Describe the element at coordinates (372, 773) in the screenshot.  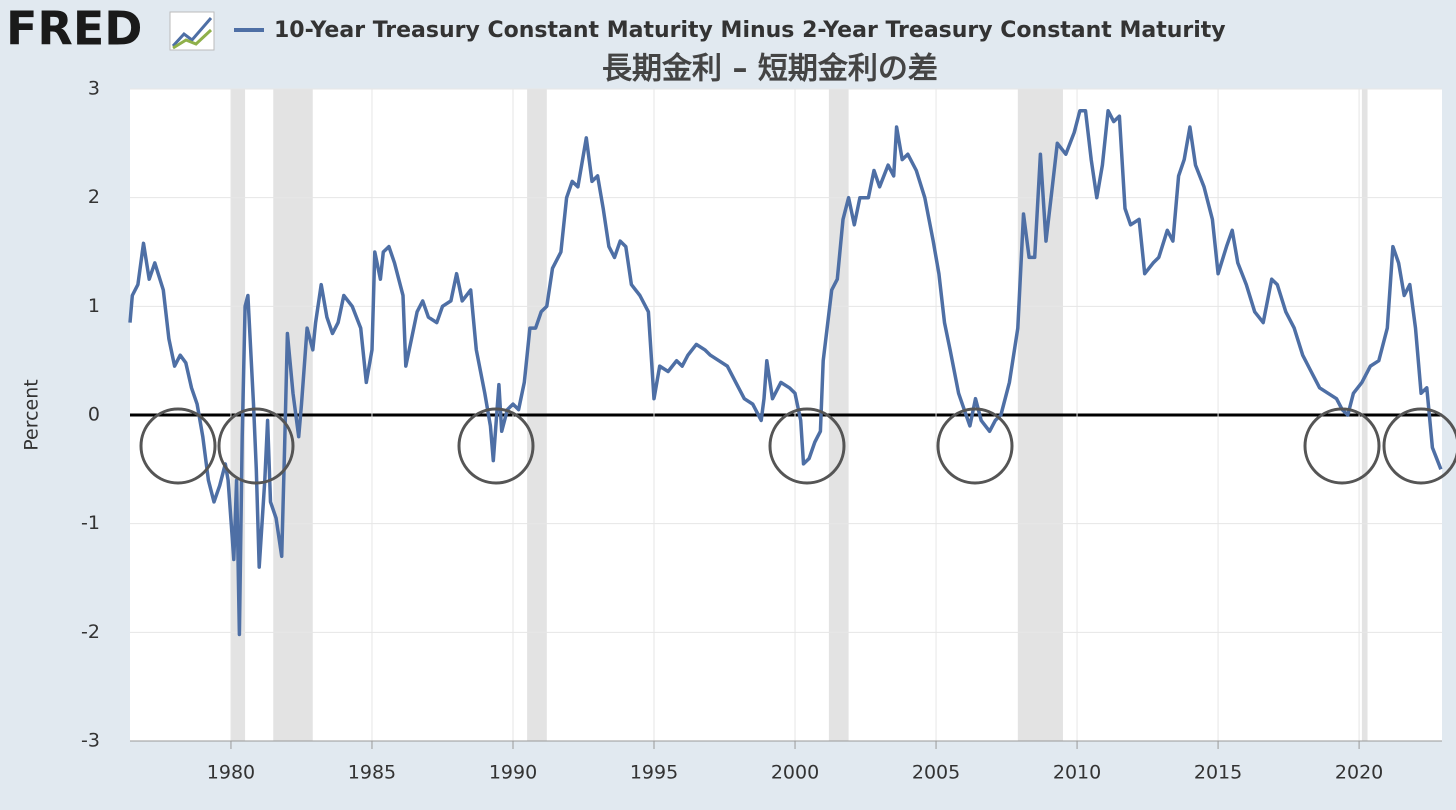
I see `x-tick-label: 1985` at that location.